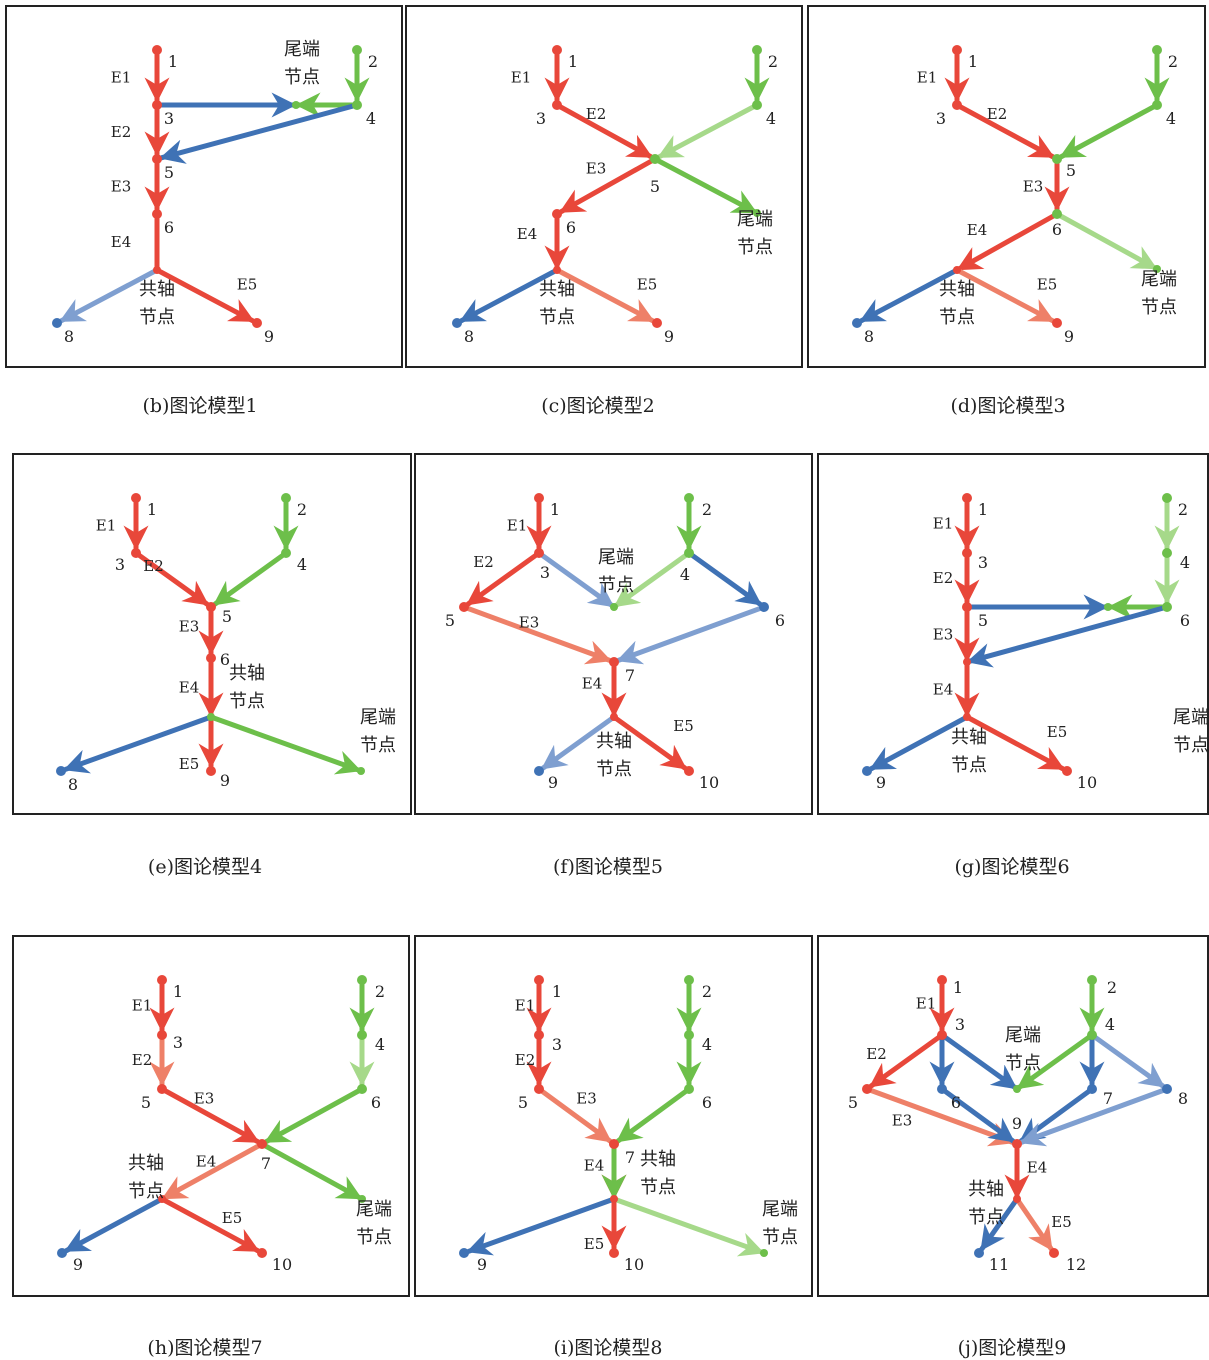  What do you see at coordinates (906, 1060) in the screenshot?
I see `edge-e2` at bounding box center [906, 1060].